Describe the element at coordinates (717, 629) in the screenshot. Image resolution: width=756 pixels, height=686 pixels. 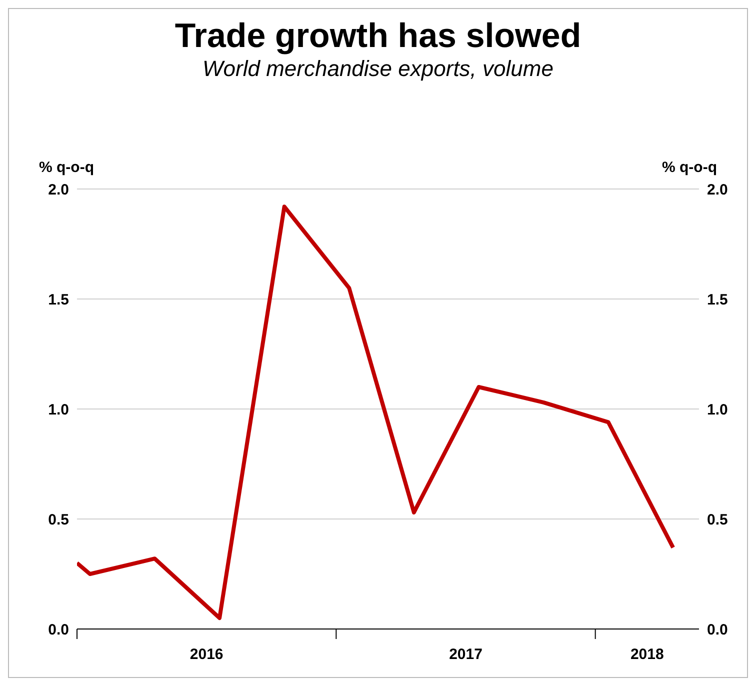
I see `y2-tick-label: 0.0` at that location.